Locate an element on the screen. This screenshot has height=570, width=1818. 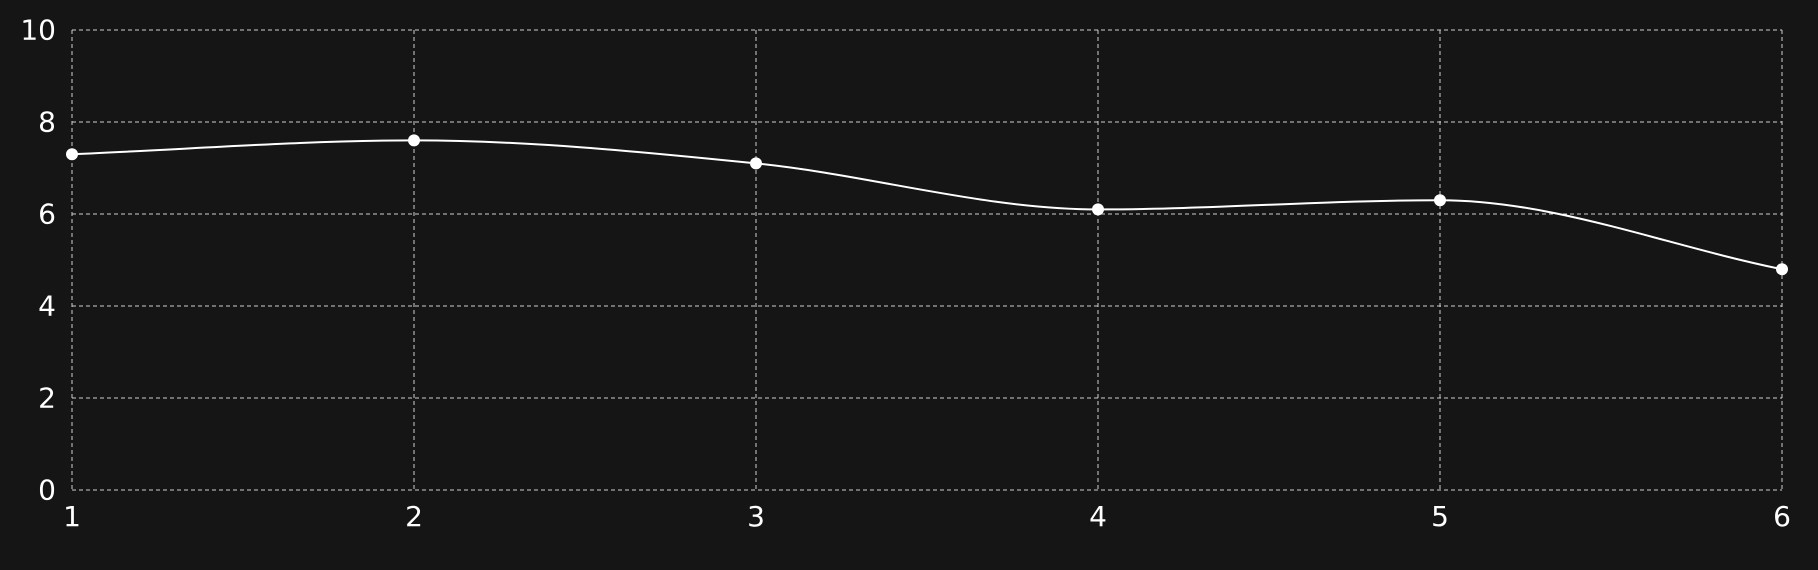
y-tick-label-4: 4 is located at coordinates (47, 306).